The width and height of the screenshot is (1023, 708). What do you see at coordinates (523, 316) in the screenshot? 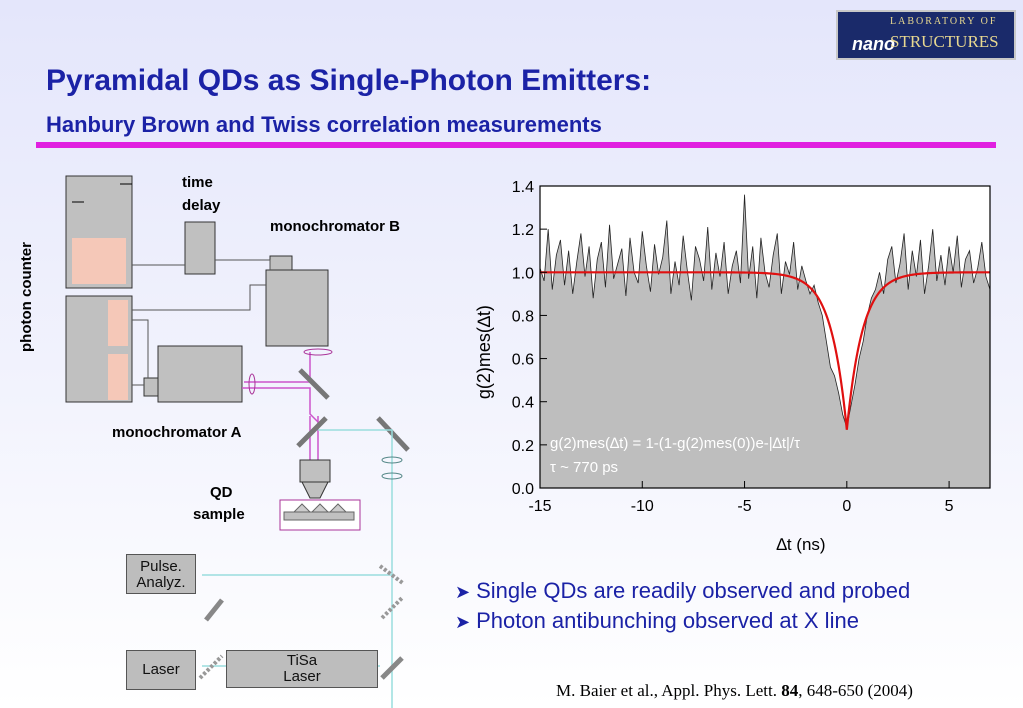
I see `y-tick-label: 0.8` at bounding box center [523, 316].